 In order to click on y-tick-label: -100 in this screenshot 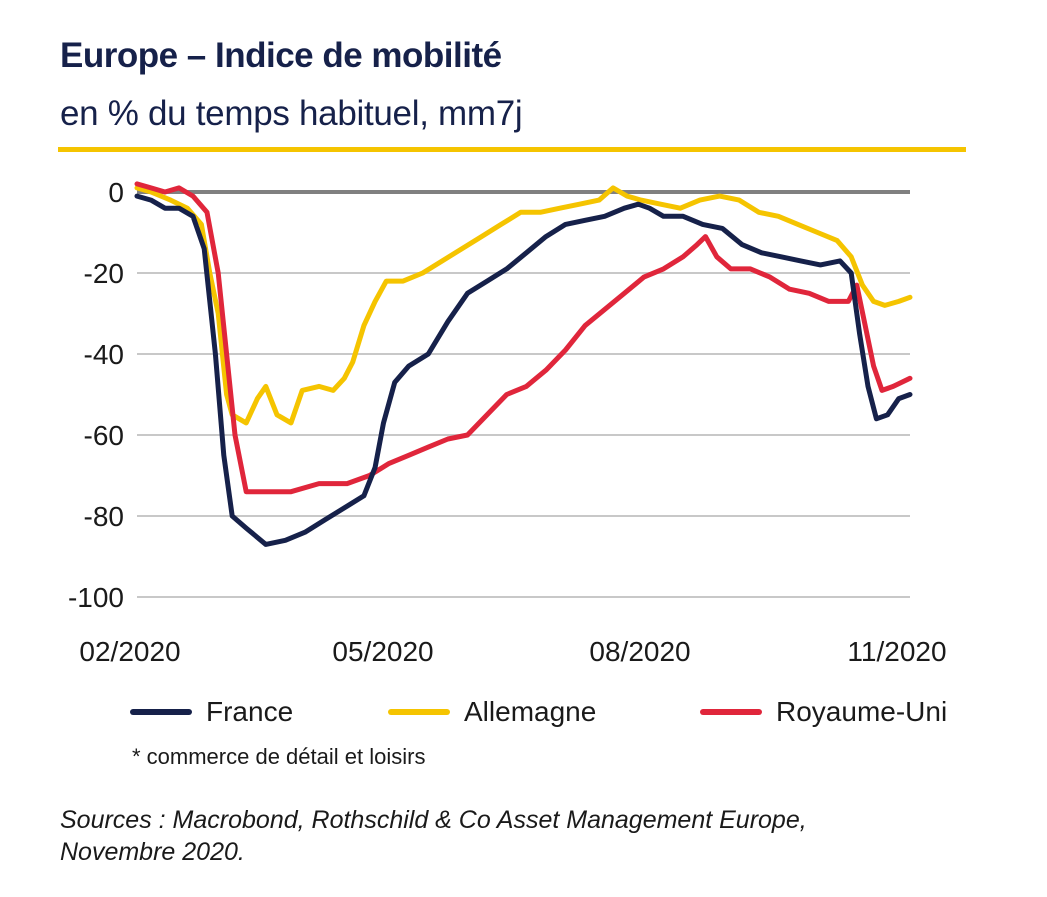, I will do `click(96, 597)`.